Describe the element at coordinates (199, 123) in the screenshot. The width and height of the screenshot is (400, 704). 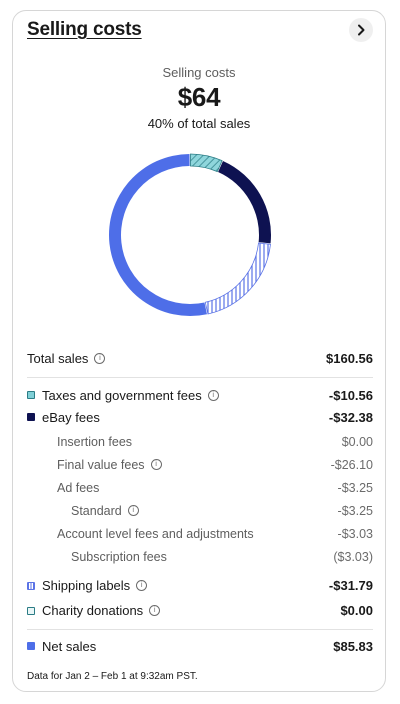
I see `summary-percent: 40% of total sales` at that location.